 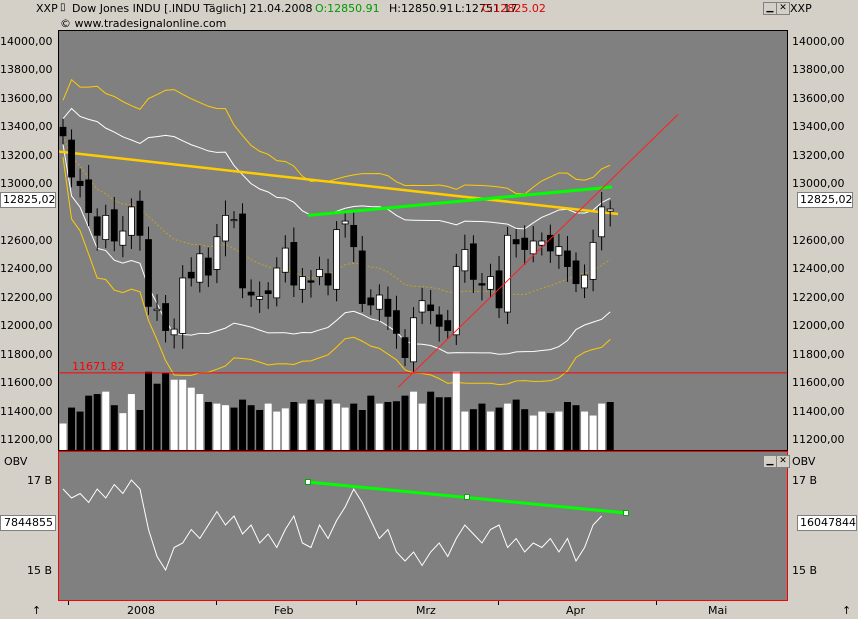 What do you see at coordinates (26, 297) in the screenshot?
I see `price-tick-left: 12200,00` at bounding box center [26, 297].